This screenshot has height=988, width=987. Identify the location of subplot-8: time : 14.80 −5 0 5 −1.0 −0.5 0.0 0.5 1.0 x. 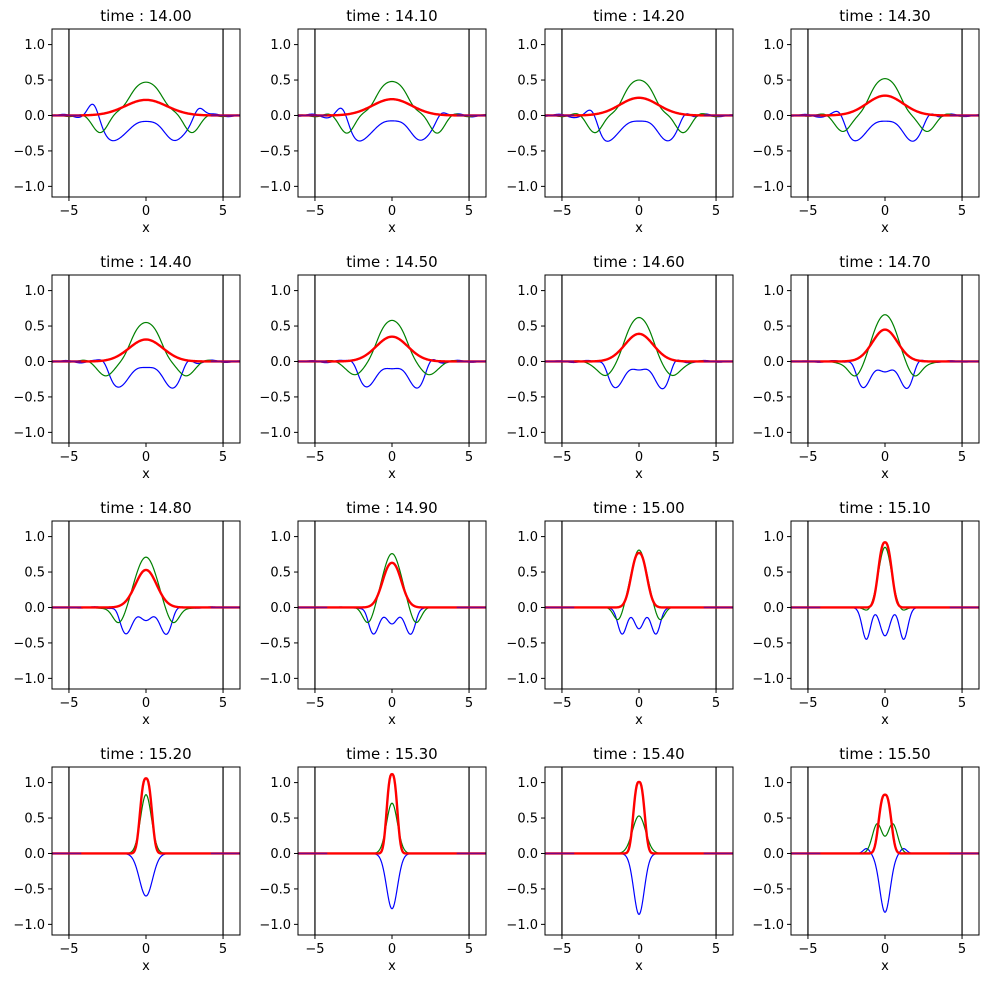
(127, 613).